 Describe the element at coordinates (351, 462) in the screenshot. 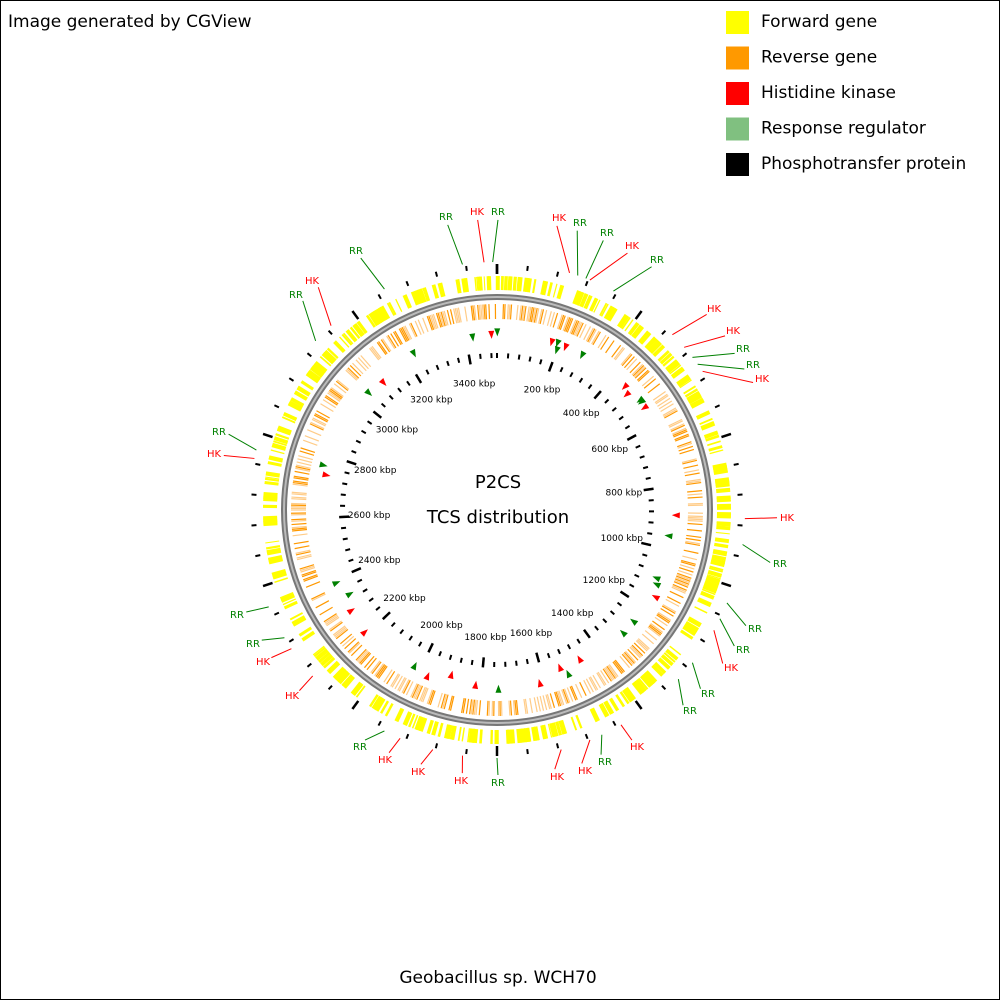

I see `ruler-major-tick` at that location.